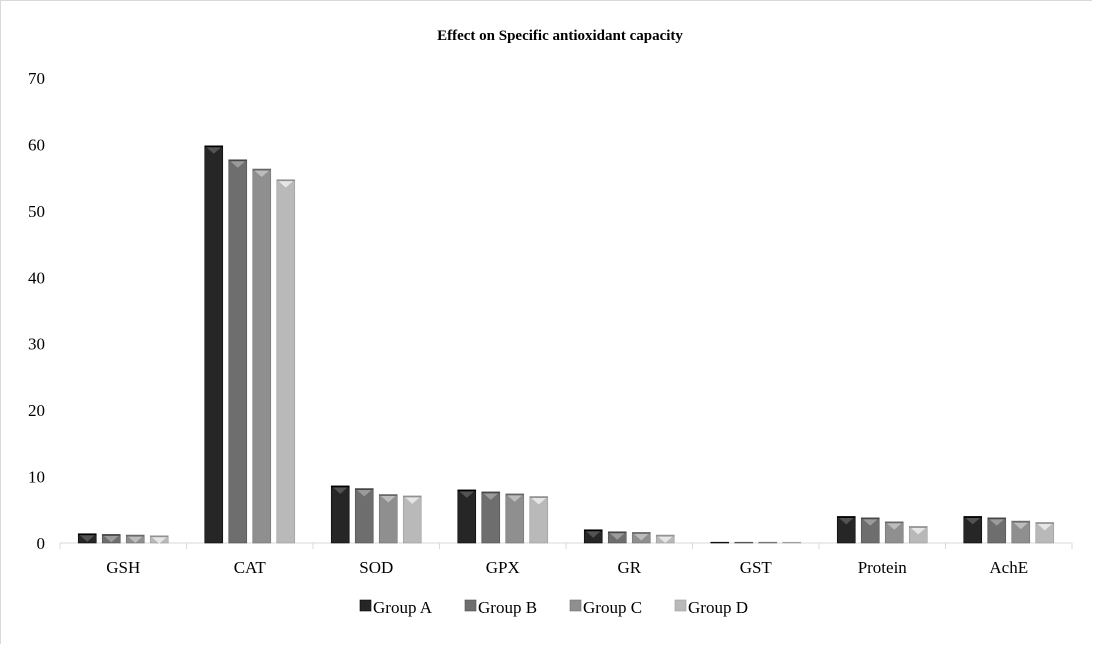  What do you see at coordinates (36, 410) in the screenshot?
I see `y-tick-label: 20` at bounding box center [36, 410].